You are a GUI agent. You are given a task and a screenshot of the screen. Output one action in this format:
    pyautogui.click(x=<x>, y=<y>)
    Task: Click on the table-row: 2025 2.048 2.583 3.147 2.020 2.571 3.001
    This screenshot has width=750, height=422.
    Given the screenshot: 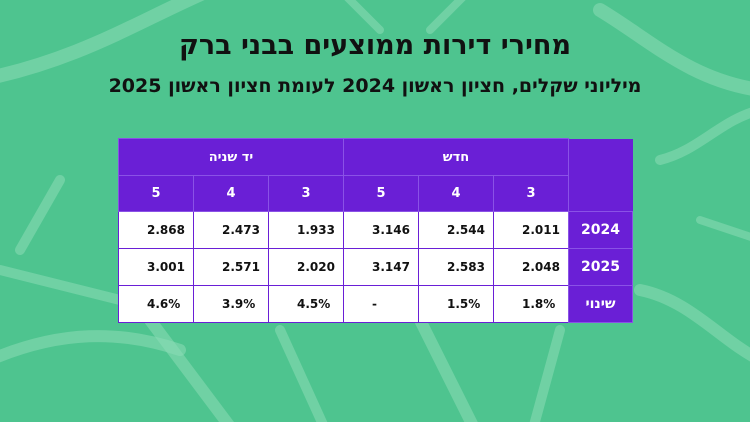 What is the action you would take?
    pyautogui.click(x=376, y=267)
    